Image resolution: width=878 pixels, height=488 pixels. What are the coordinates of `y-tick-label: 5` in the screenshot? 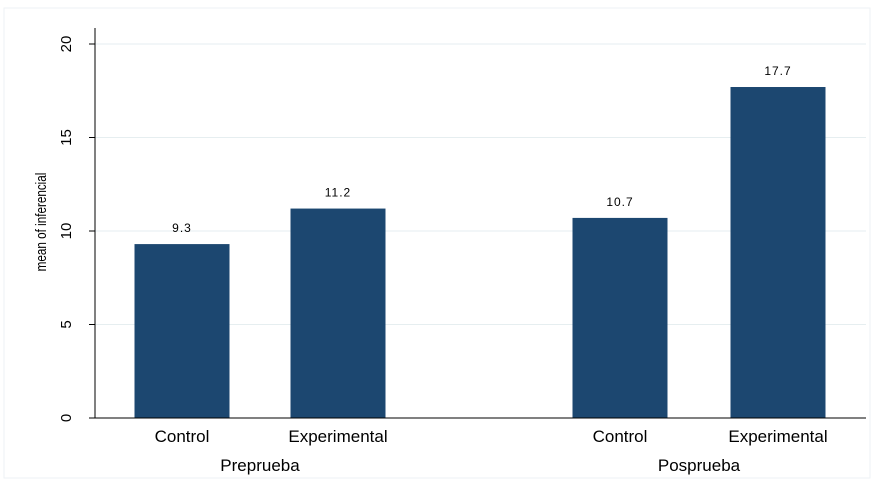 It's located at (66, 324).